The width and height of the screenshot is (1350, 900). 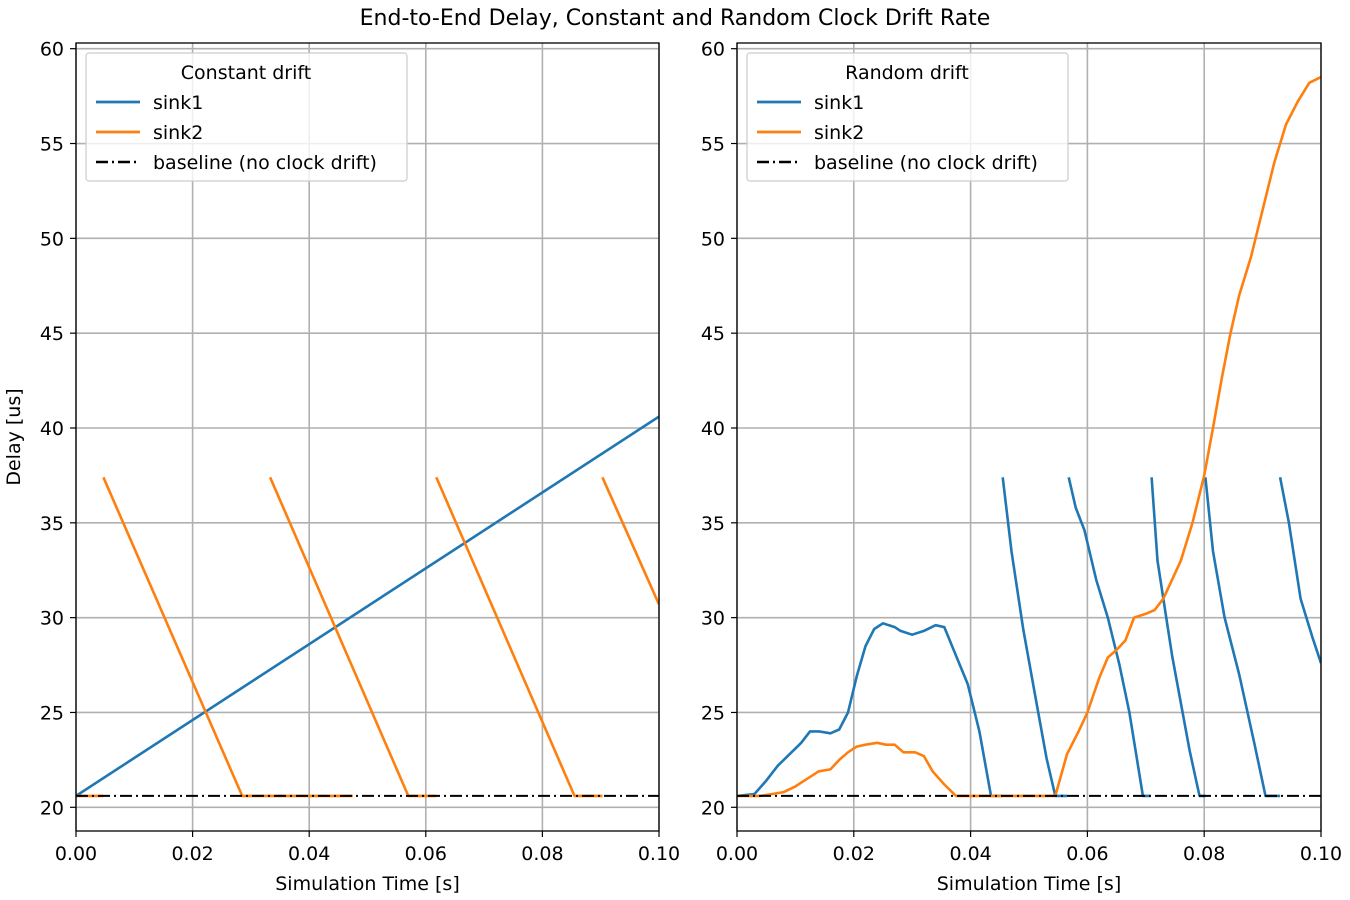 What do you see at coordinates (907, 73) in the screenshot?
I see `legend-title: Random drift` at bounding box center [907, 73].